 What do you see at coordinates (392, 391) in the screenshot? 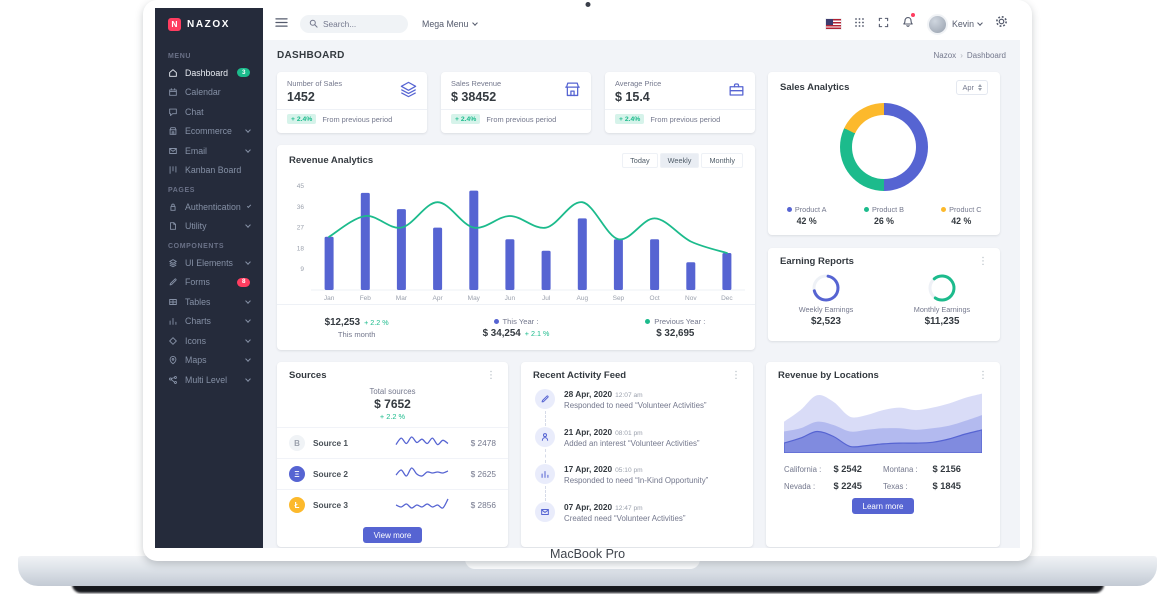
I see `total-sources-label: Total sources` at bounding box center [392, 391].